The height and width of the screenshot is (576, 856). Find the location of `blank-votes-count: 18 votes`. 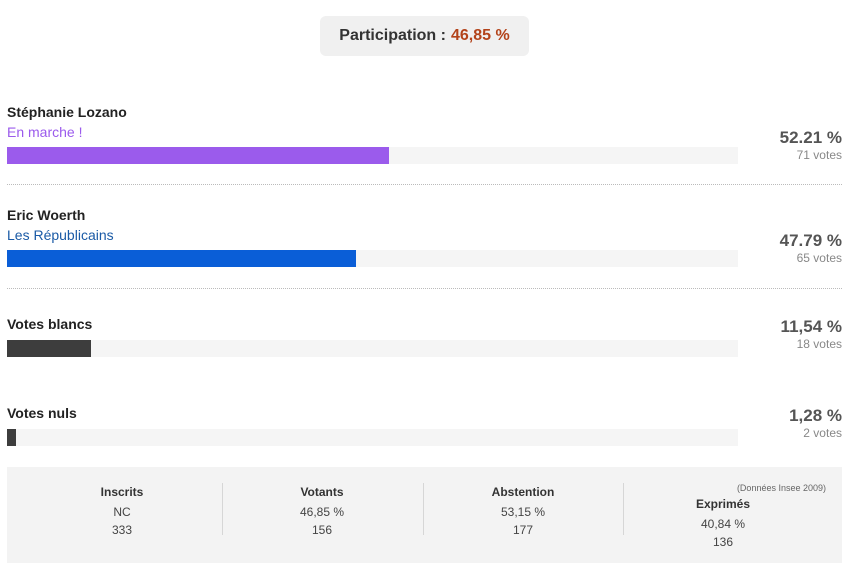

blank-votes-count: 18 votes is located at coordinates (819, 344).